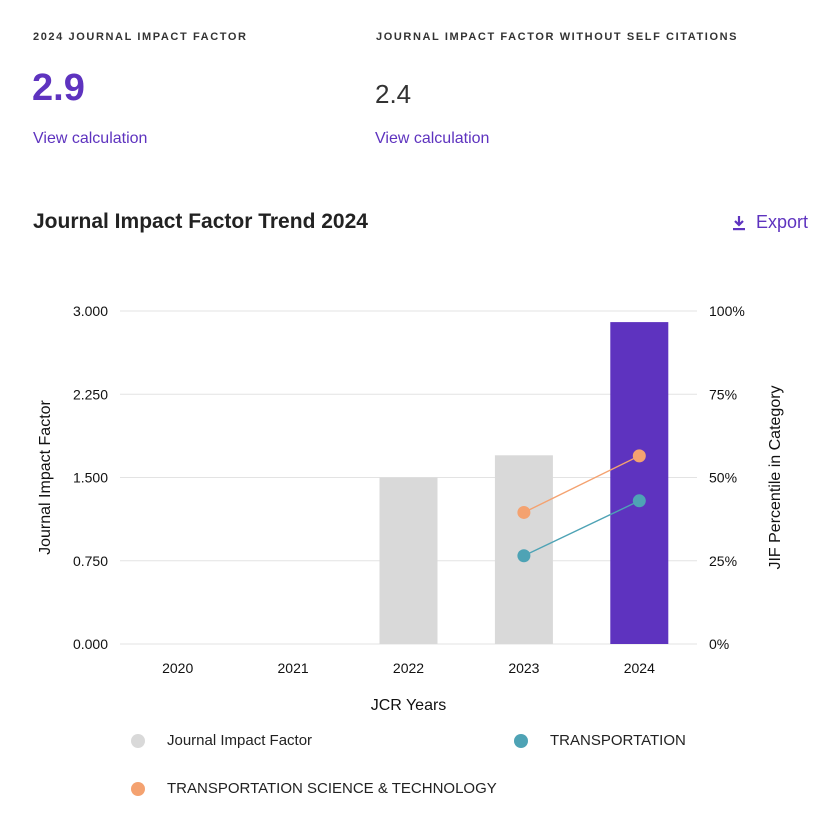 This screenshot has height=815, width=832. Describe the element at coordinates (723, 478) in the screenshot. I see `y2-tick-label: 50%` at that location.